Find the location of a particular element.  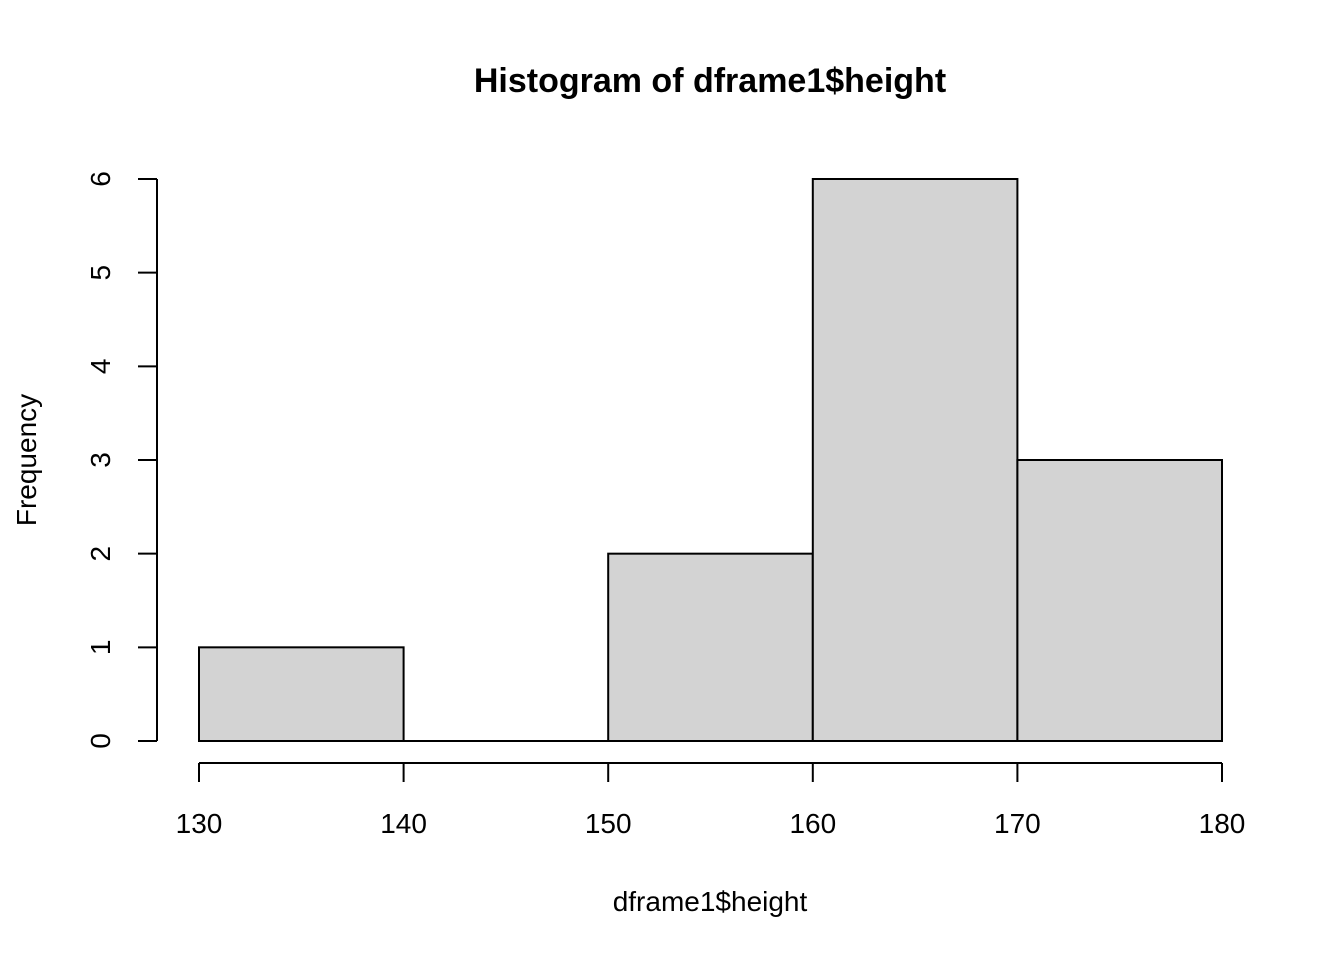

y-tick-label: 0 is located at coordinates (100, 741).